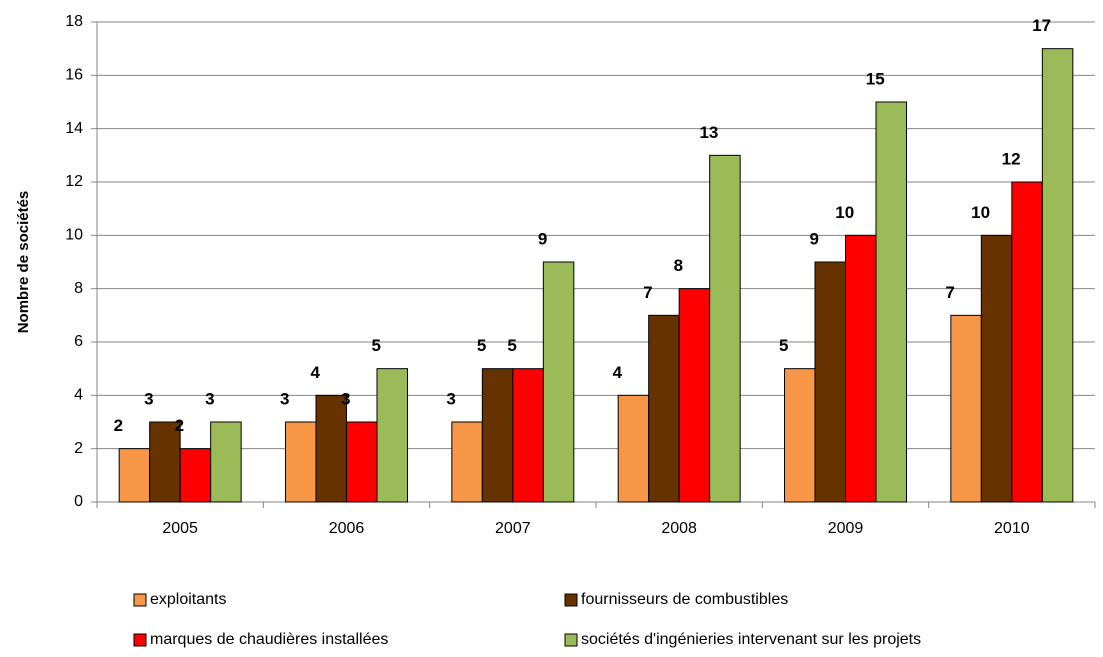 This screenshot has width=1103, height=657. Describe the element at coordinates (1012, 528) in the screenshot. I see `x-tick-label: 2010` at that location.